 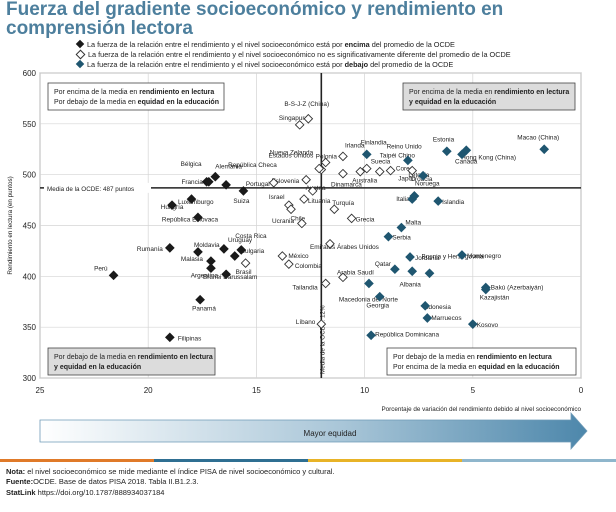 I want to click on point-label: Irlanda, so click(x=355, y=145).